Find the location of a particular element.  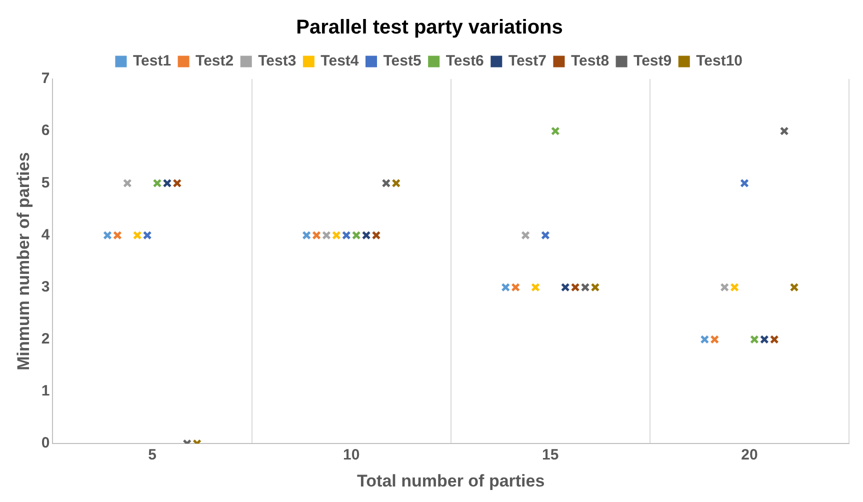

legend-label: Test9 is located at coordinates (653, 61).